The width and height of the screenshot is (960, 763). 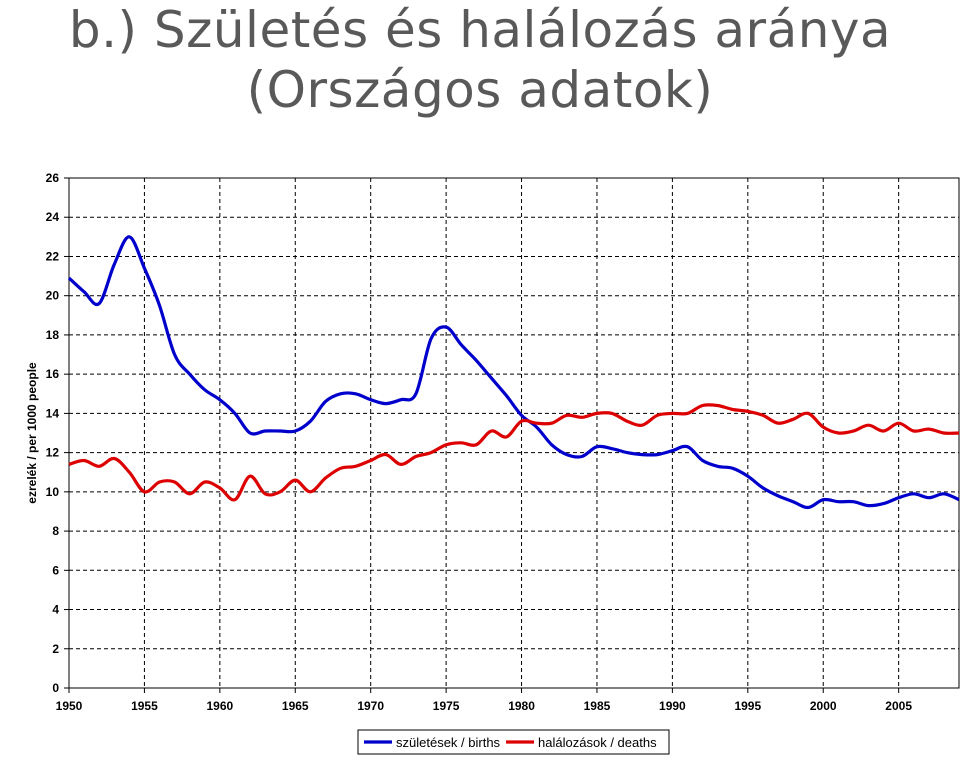 I want to click on legend: születések / births halálozások / deaths, so click(x=513, y=742).